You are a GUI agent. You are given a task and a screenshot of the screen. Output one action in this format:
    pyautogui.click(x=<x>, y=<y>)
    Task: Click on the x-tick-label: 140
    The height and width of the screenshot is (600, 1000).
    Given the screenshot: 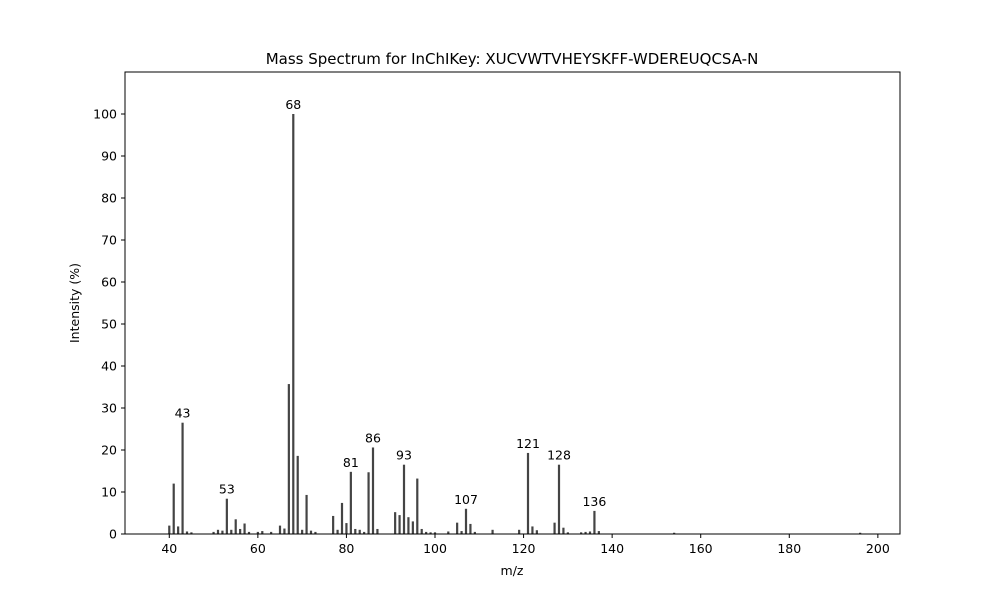 What is the action you would take?
    pyautogui.click(x=612, y=548)
    